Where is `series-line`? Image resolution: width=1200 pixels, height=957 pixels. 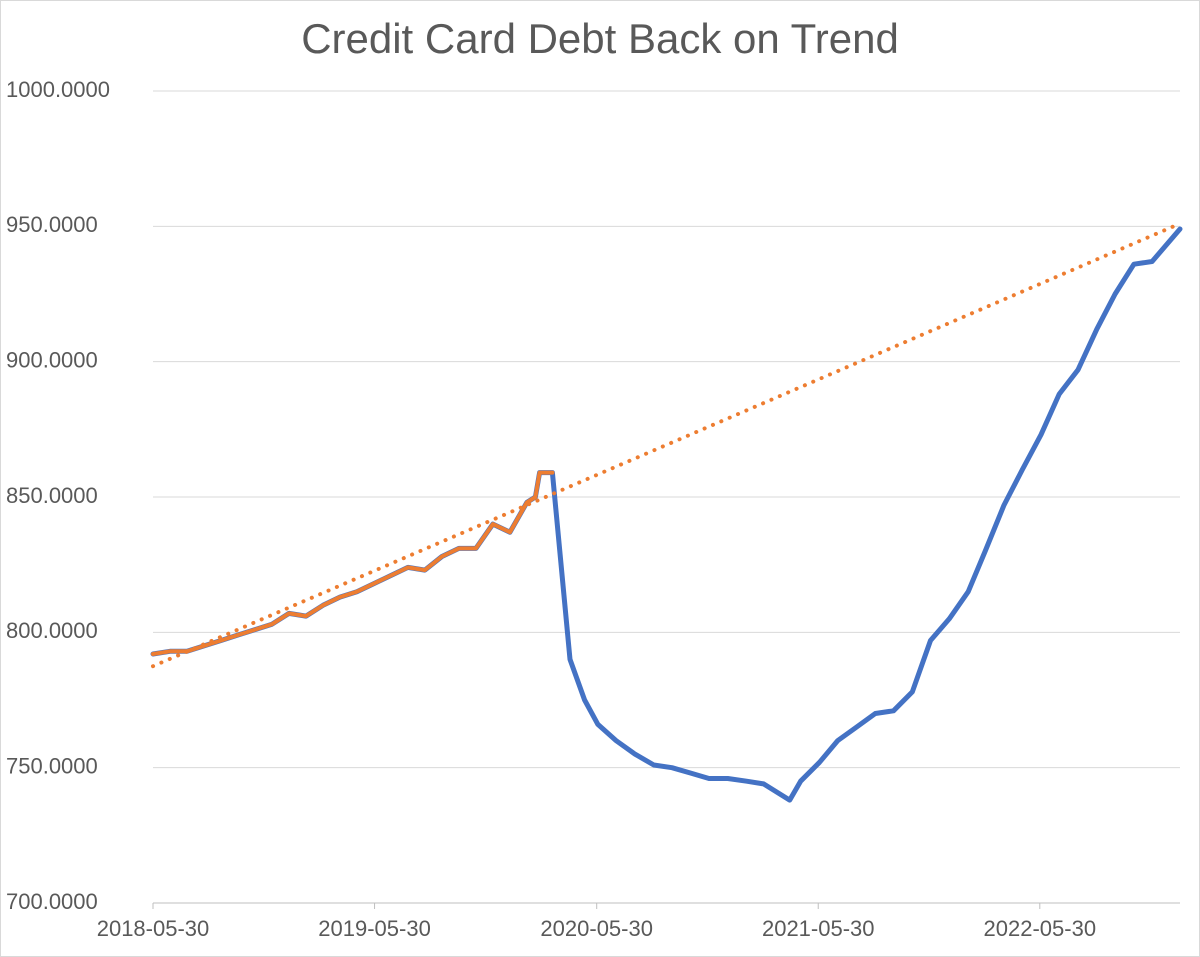
series-line is located at coordinates (353, 563).